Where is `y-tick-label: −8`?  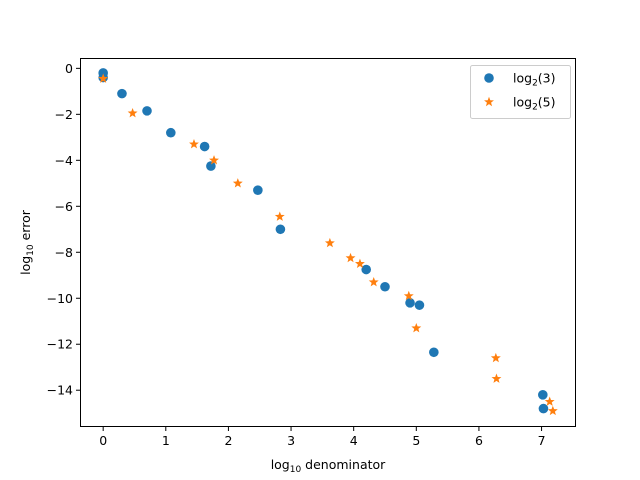 y-tick-label: −8 is located at coordinates (64, 252).